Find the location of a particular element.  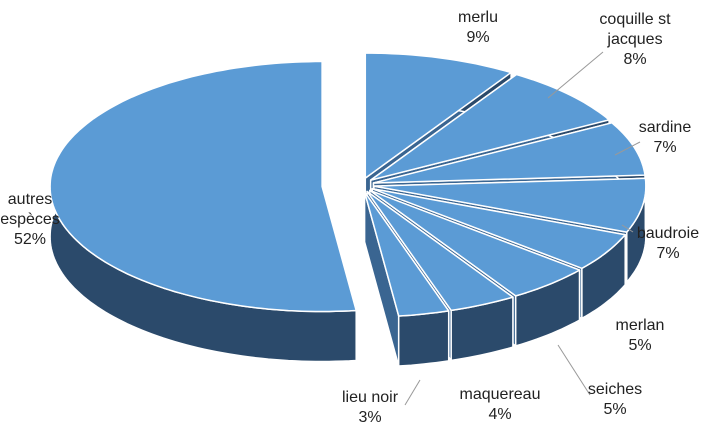

data-label: autres espèces 52% is located at coordinates (37, 220).